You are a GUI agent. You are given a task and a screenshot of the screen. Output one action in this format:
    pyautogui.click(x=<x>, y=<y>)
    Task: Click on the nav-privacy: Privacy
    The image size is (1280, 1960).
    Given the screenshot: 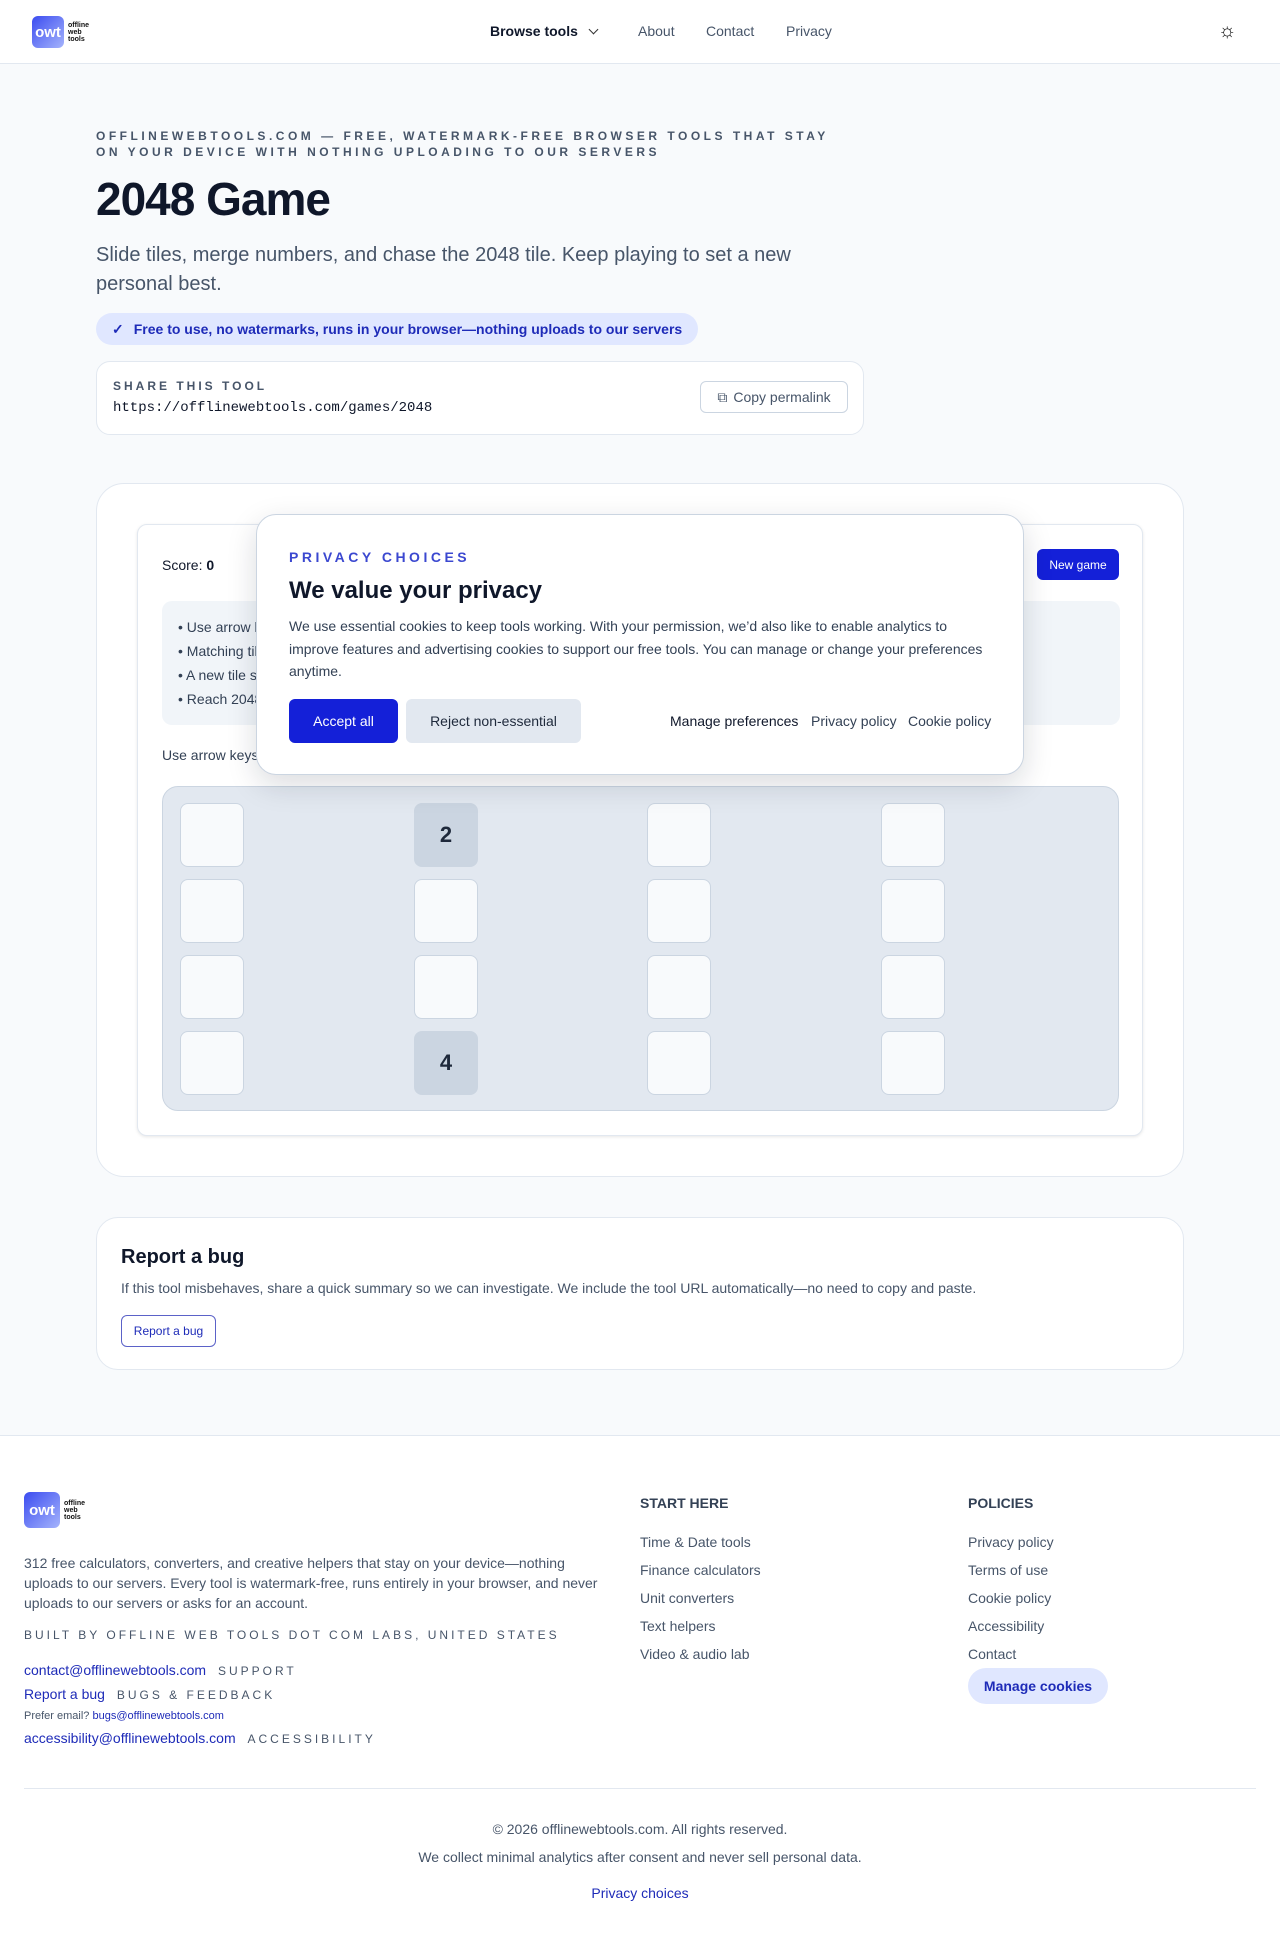 What is the action you would take?
    pyautogui.click(x=809, y=31)
    